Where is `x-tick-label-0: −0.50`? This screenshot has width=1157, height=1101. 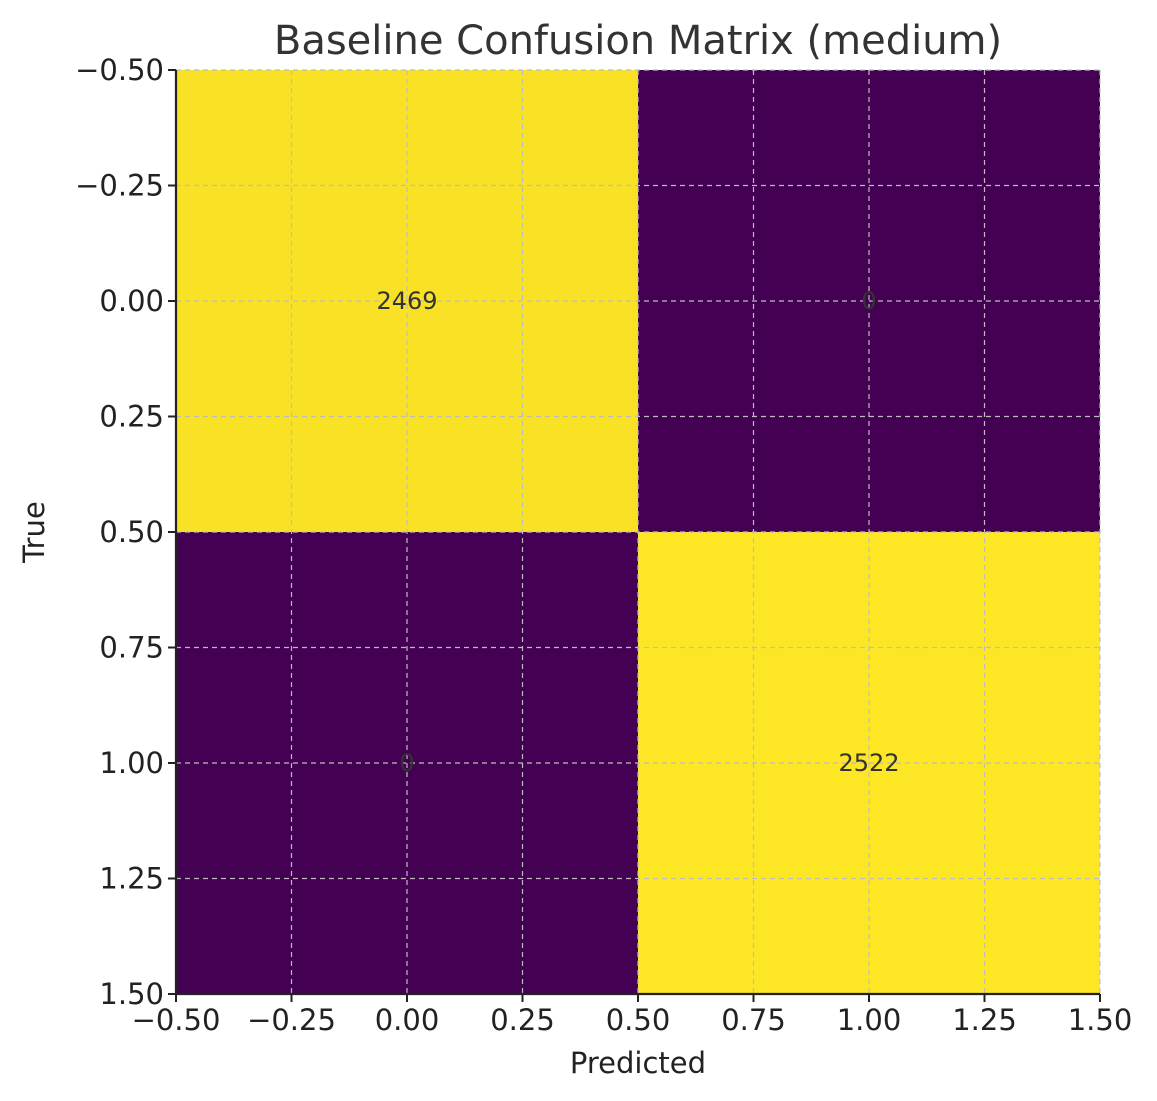
x-tick-label-0: −0.50 is located at coordinates (176, 1020).